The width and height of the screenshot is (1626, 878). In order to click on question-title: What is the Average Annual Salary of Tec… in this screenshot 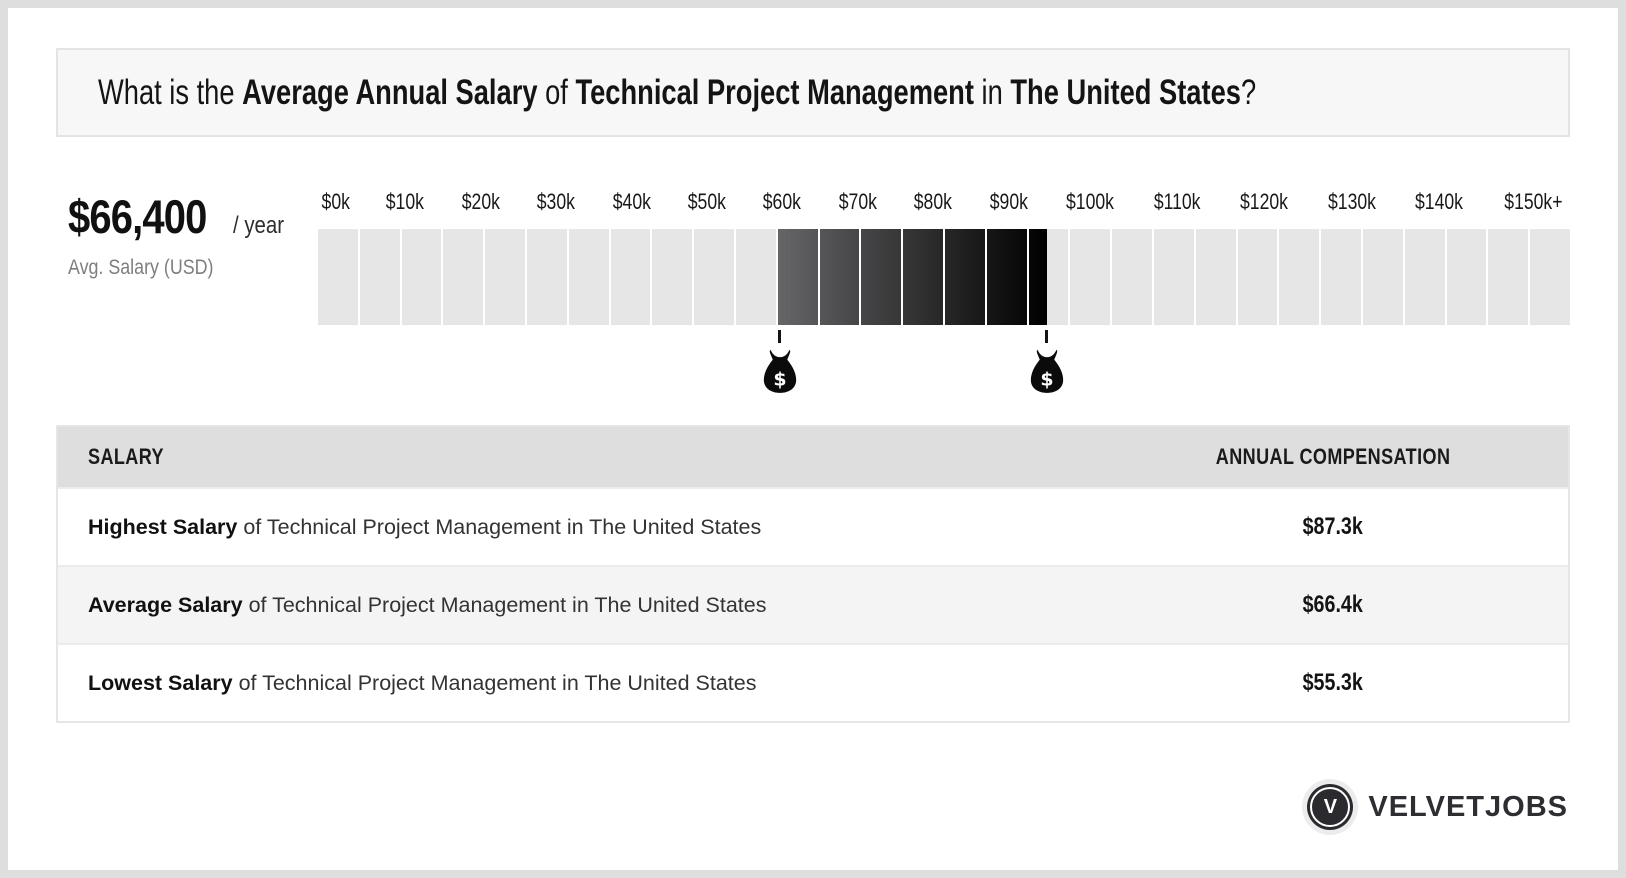, I will do `click(677, 93)`.